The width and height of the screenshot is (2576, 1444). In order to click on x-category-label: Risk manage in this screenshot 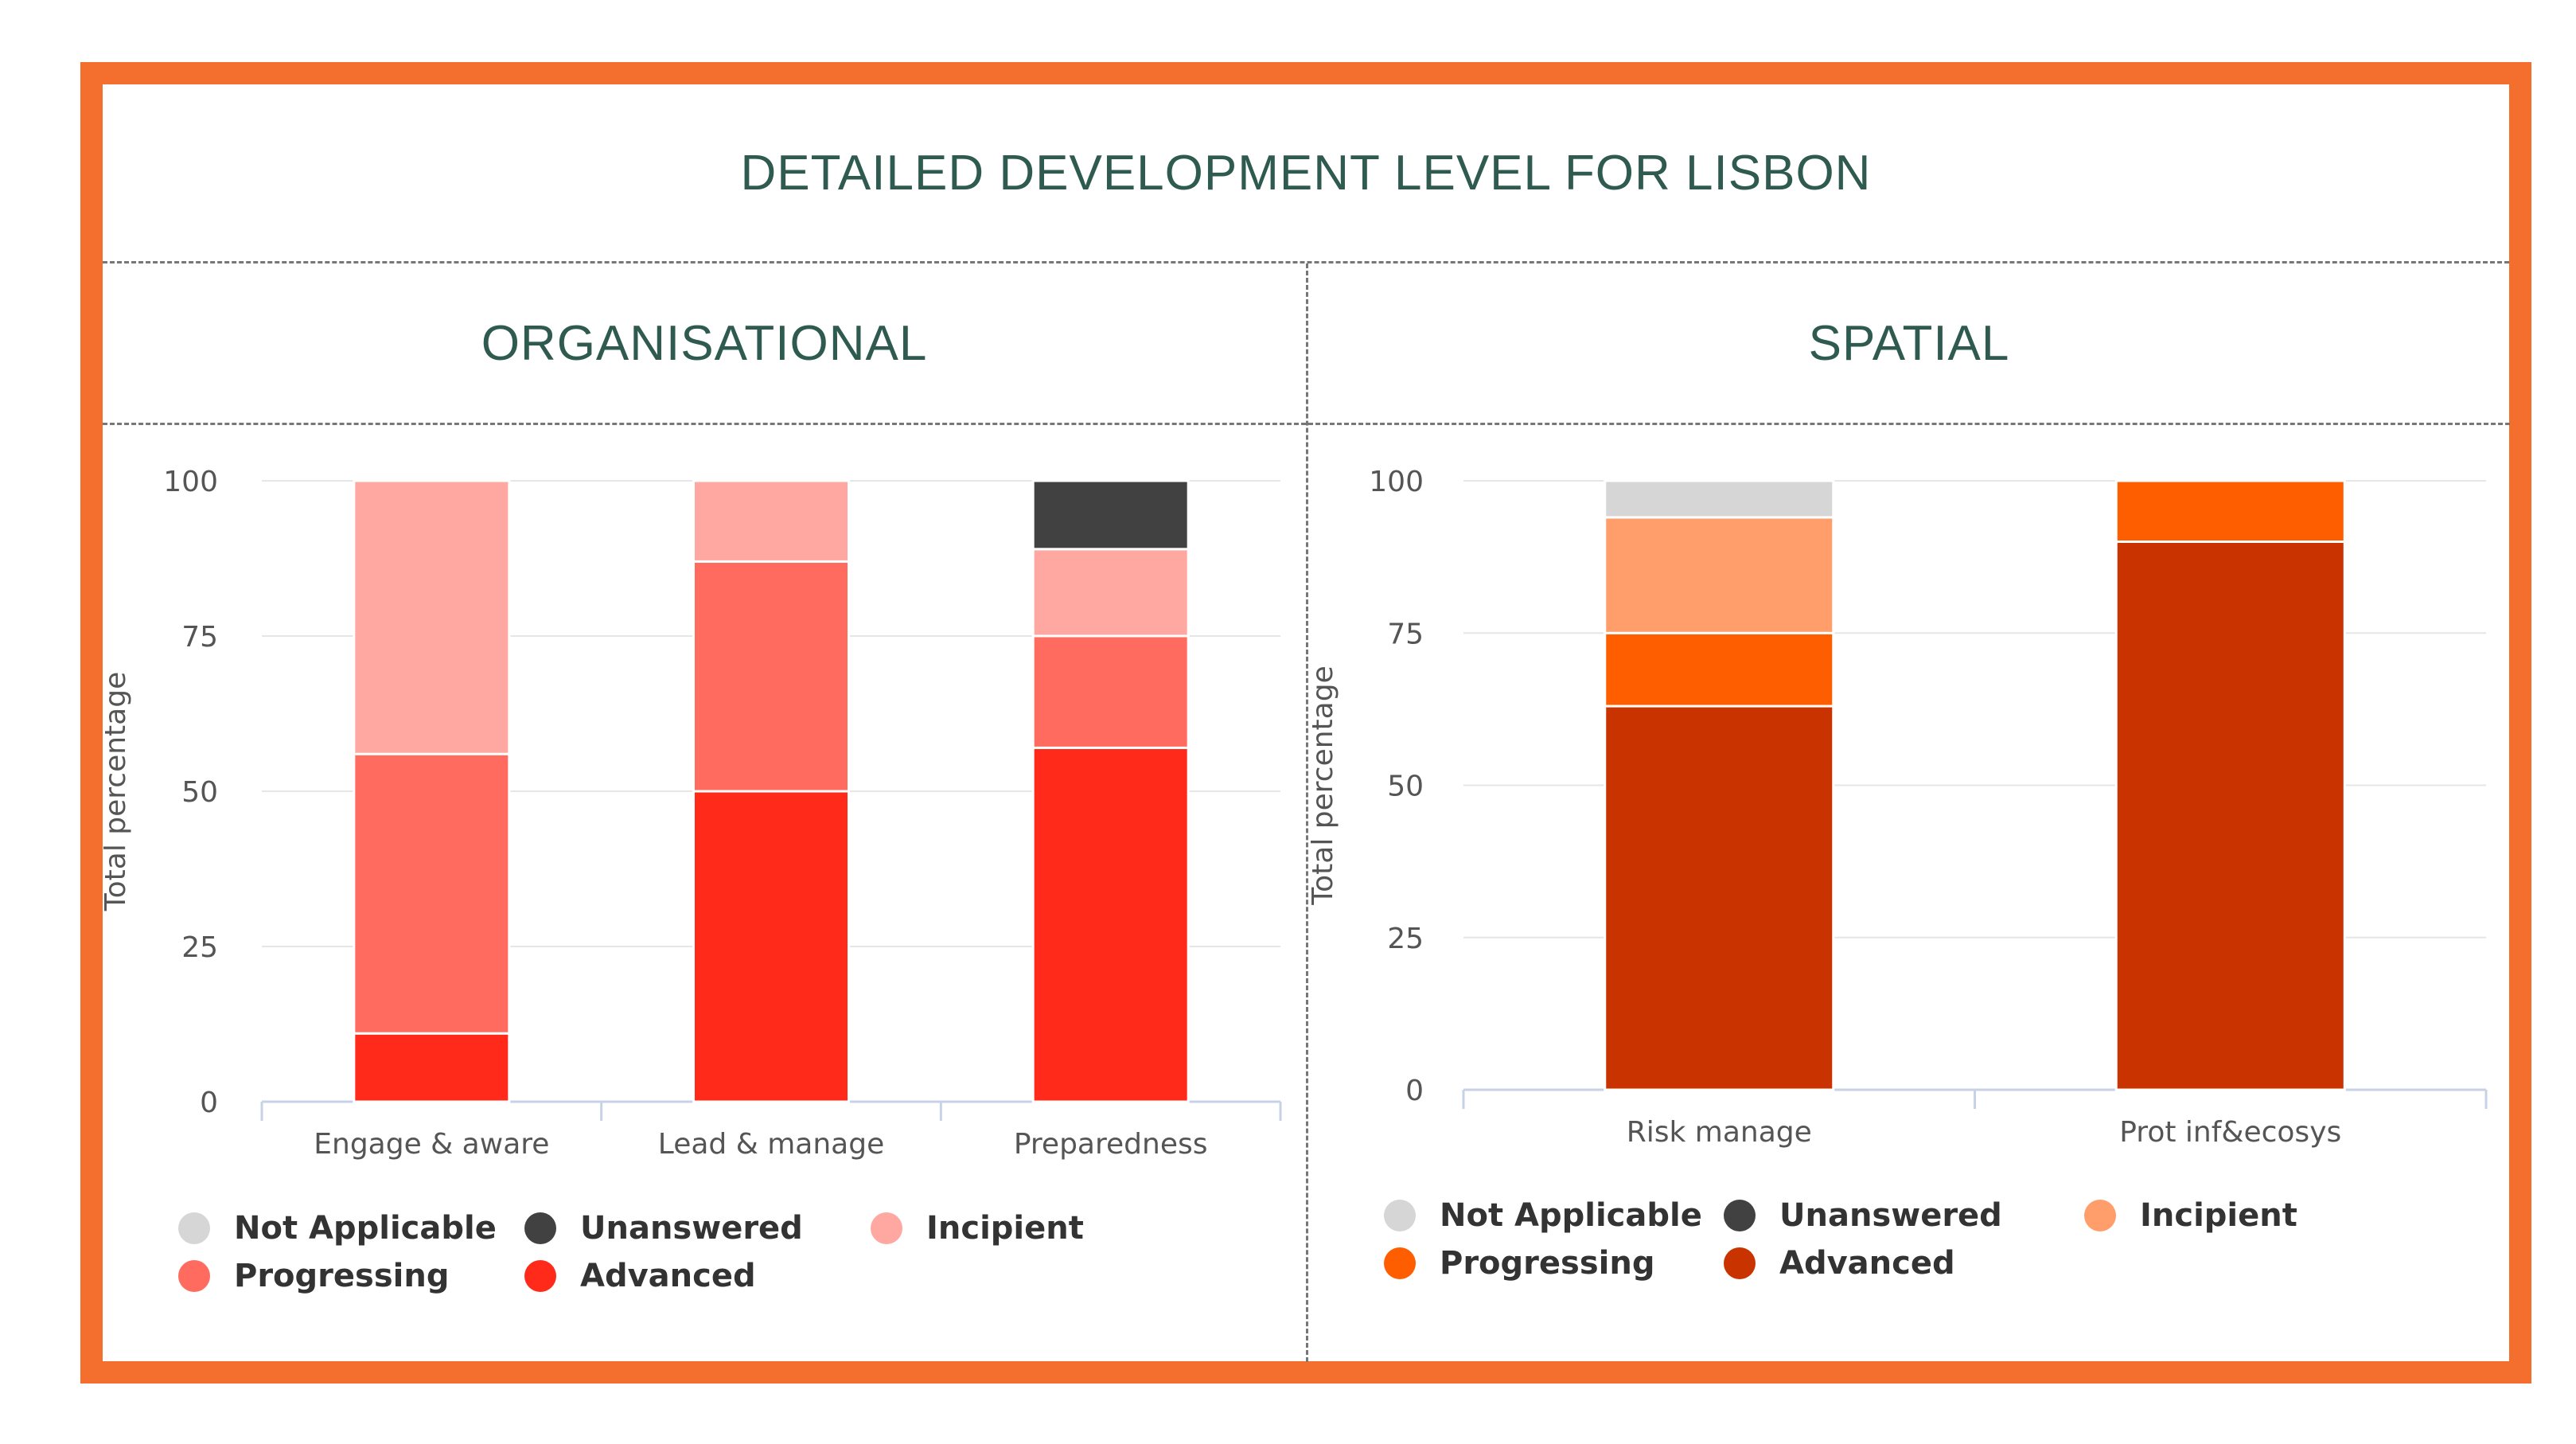, I will do `click(1719, 1132)`.